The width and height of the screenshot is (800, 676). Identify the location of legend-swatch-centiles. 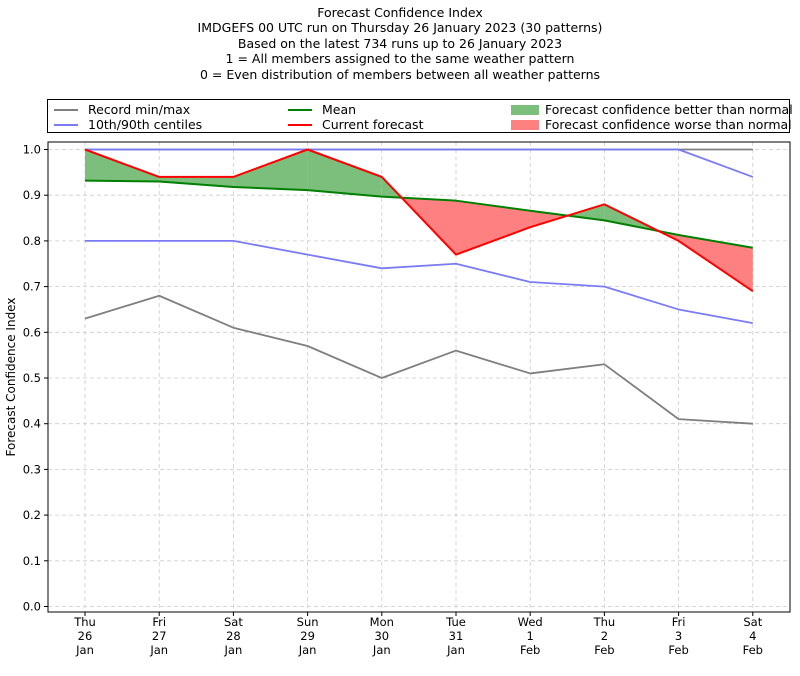
(66, 125).